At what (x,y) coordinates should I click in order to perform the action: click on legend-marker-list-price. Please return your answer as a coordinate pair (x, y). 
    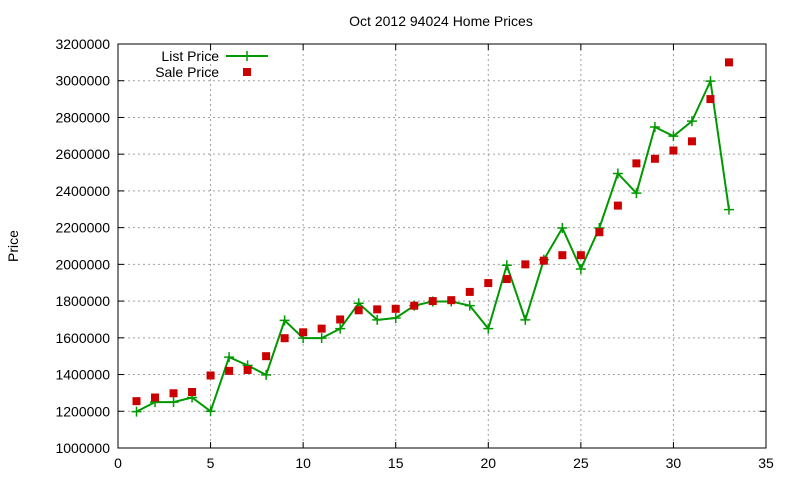
    Looking at the image, I should click on (247, 56).